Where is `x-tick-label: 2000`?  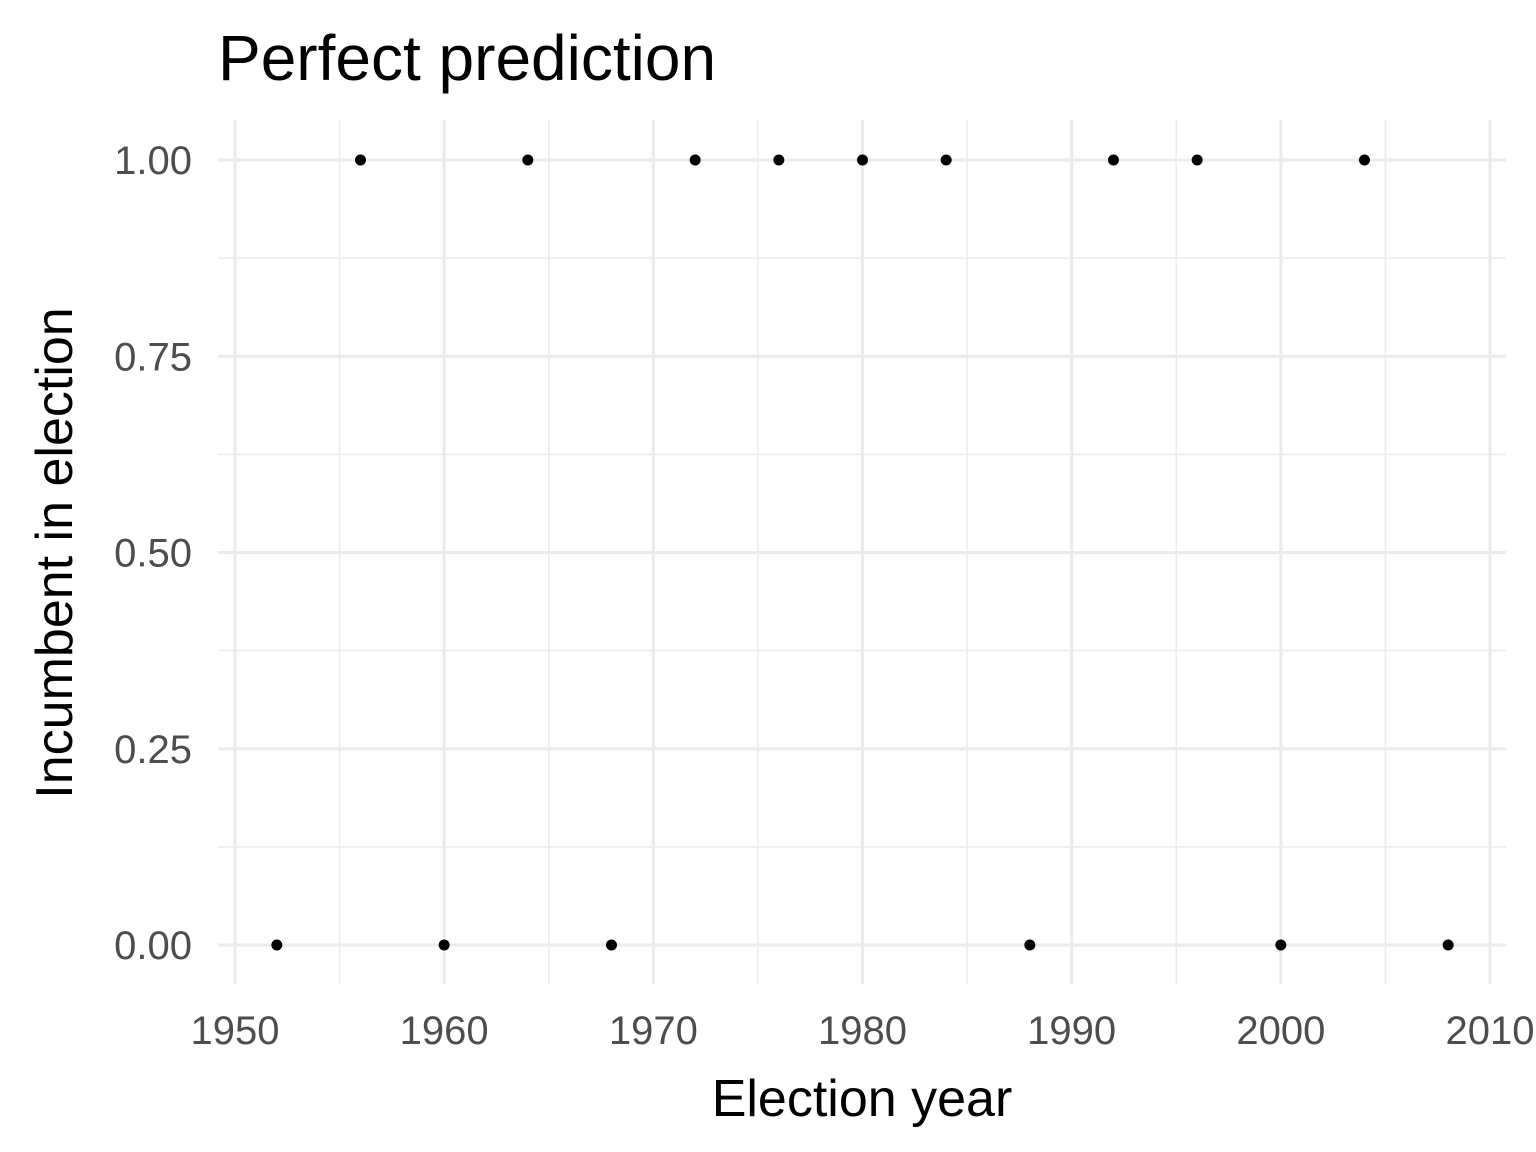
x-tick-label: 2000 is located at coordinates (1280, 1031).